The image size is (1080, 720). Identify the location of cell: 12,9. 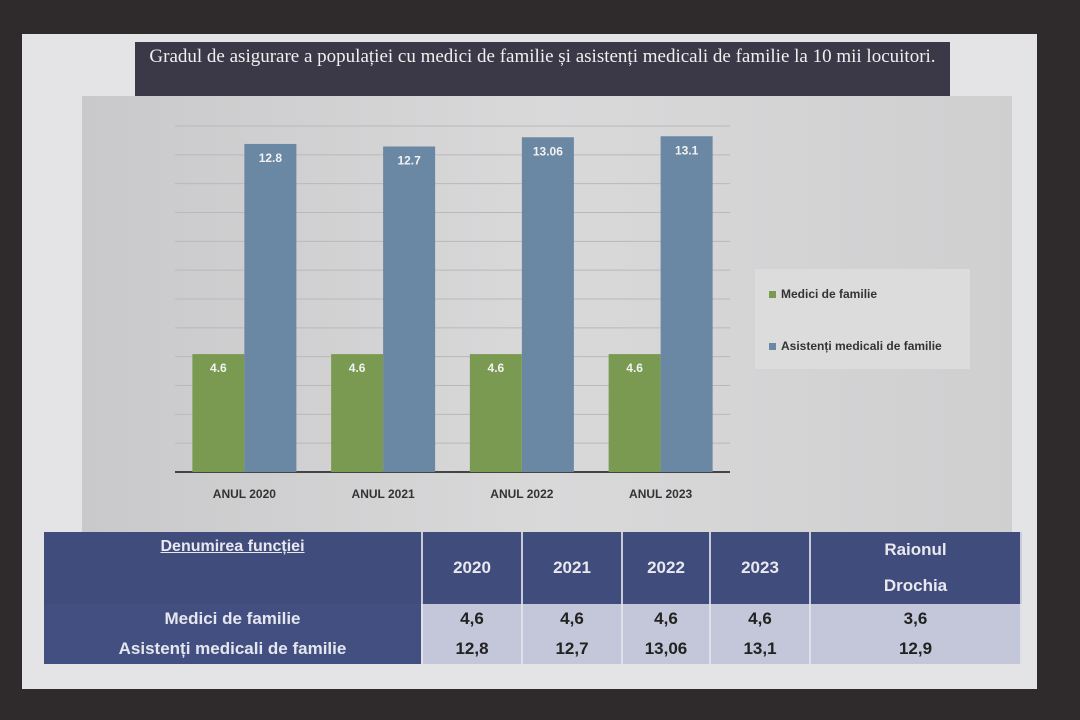
(916, 649).